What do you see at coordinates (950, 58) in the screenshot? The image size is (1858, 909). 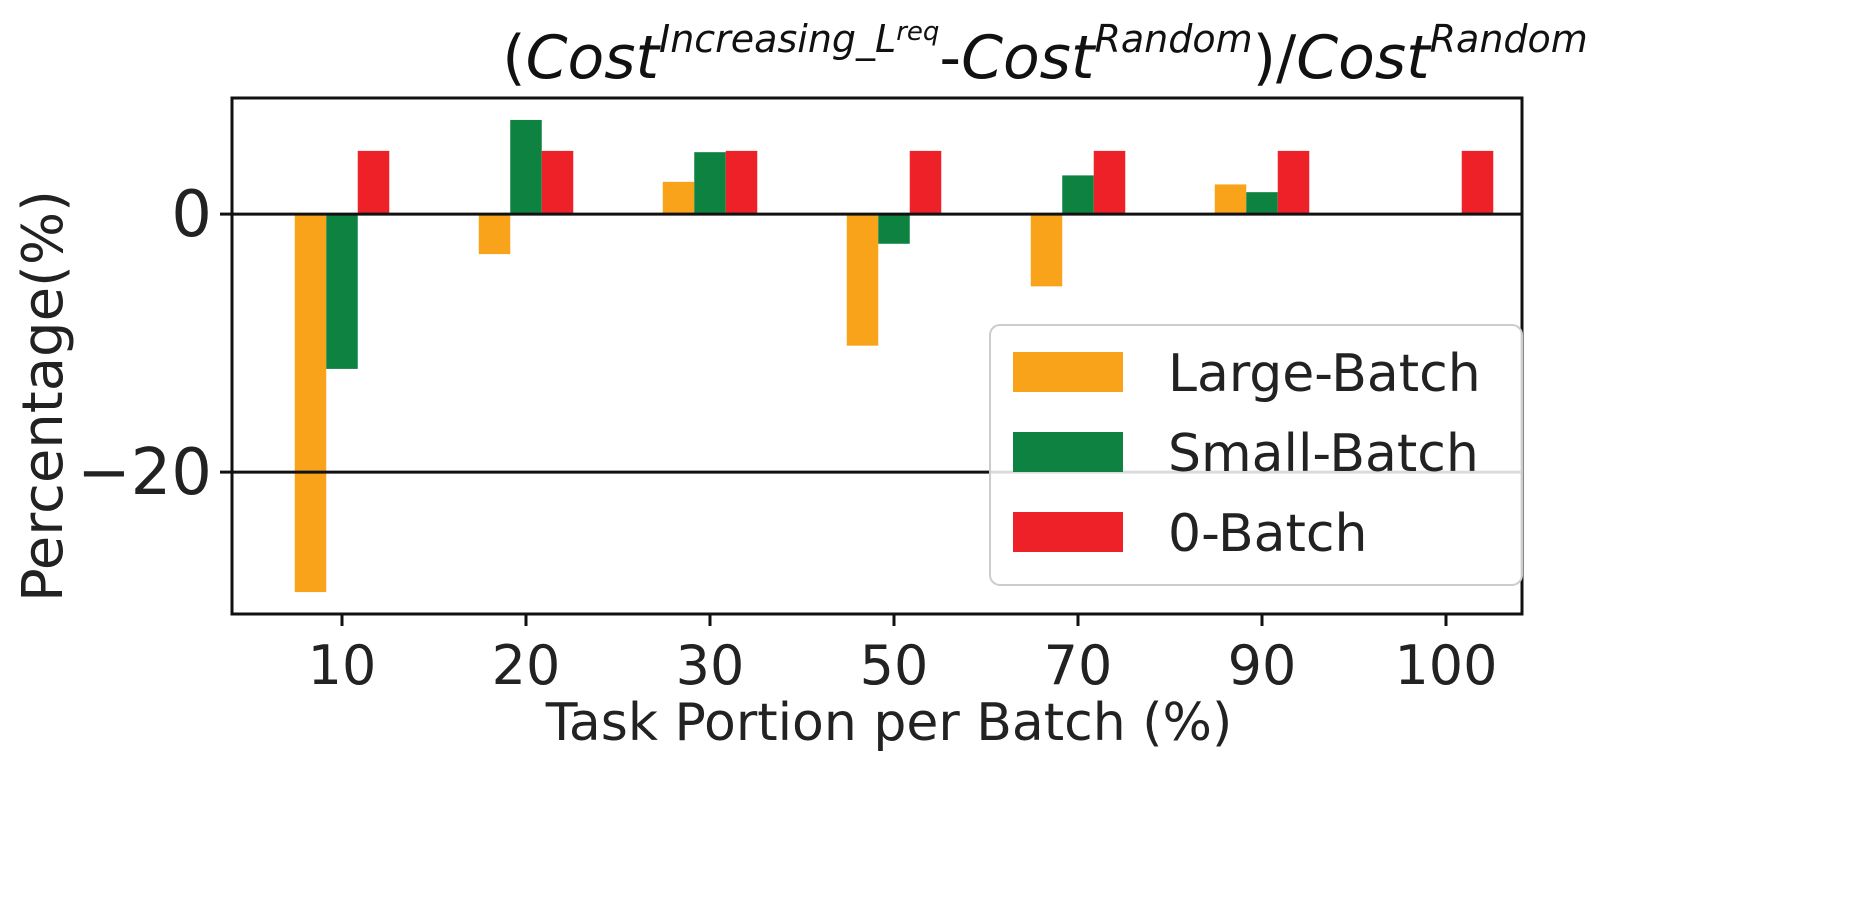 I see `title-dash: -` at bounding box center [950, 58].